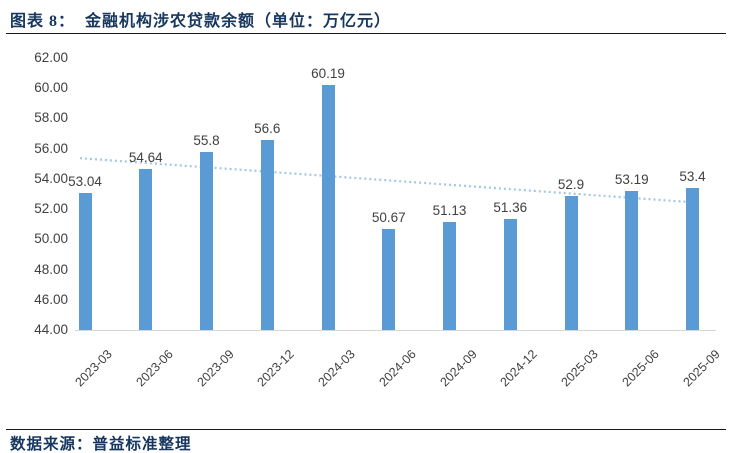 This screenshot has height=453, width=731. What do you see at coordinates (336, 368) in the screenshot?
I see `x-axis-tick-label: 2024-03` at bounding box center [336, 368].